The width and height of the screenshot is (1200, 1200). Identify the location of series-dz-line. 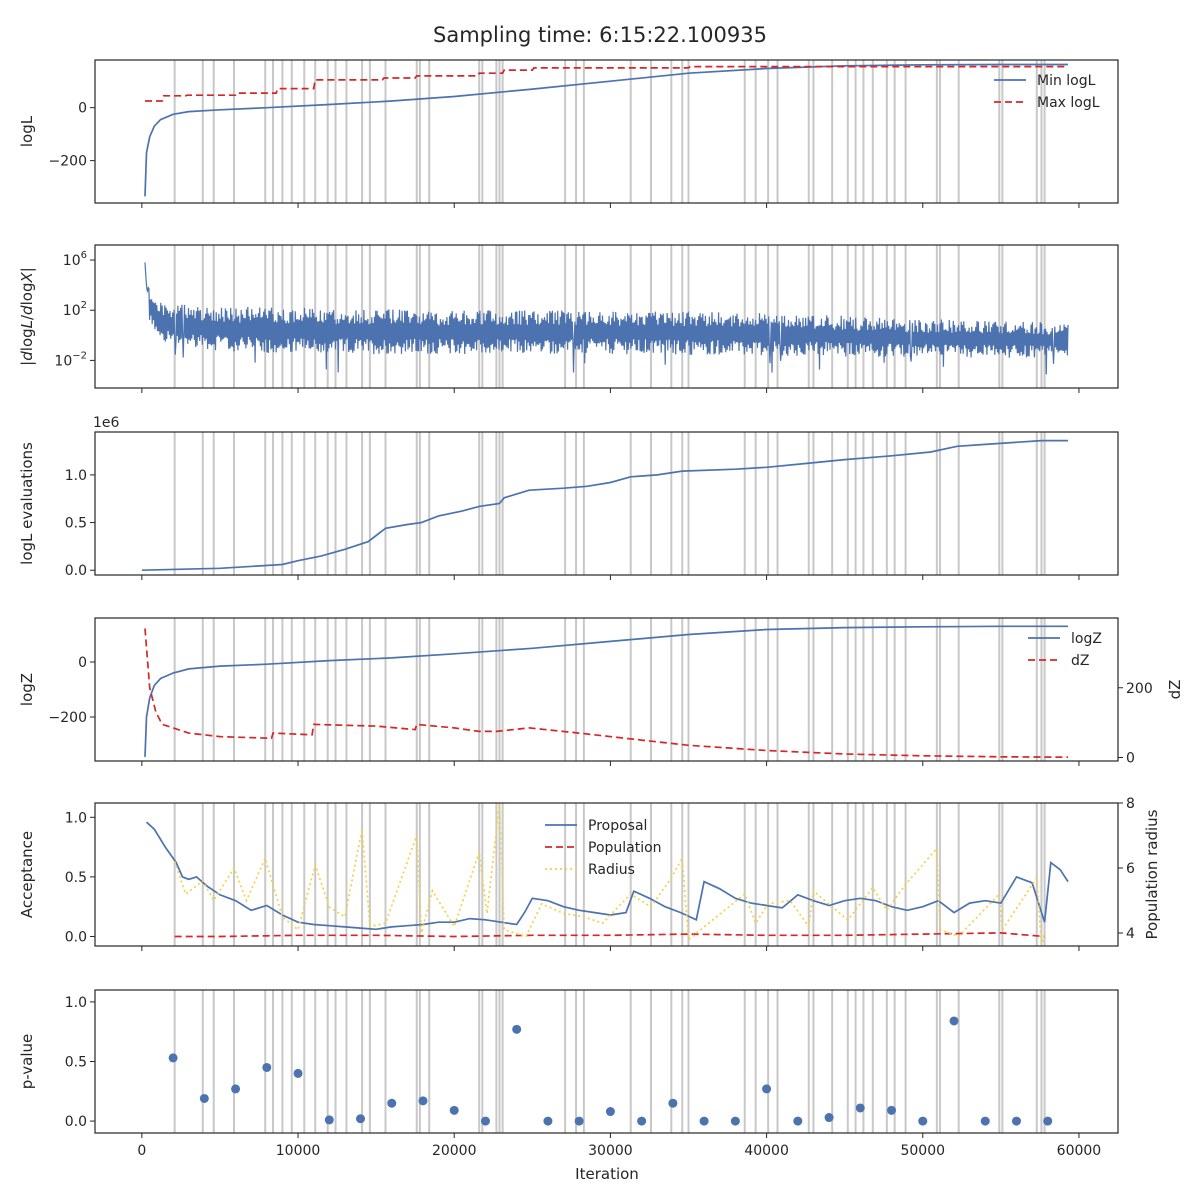
(606, 693).